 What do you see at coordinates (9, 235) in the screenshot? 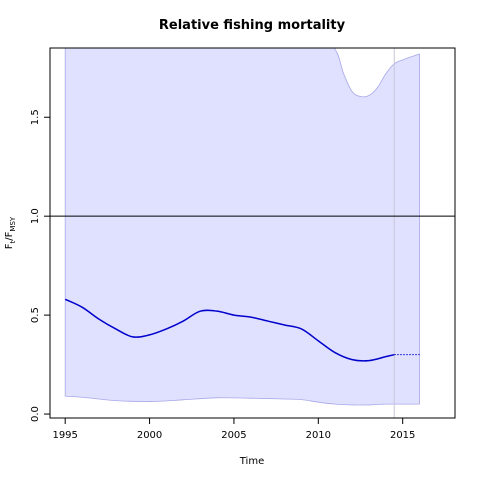
I see `y-axis-label-sep: /F` at bounding box center [9, 235].